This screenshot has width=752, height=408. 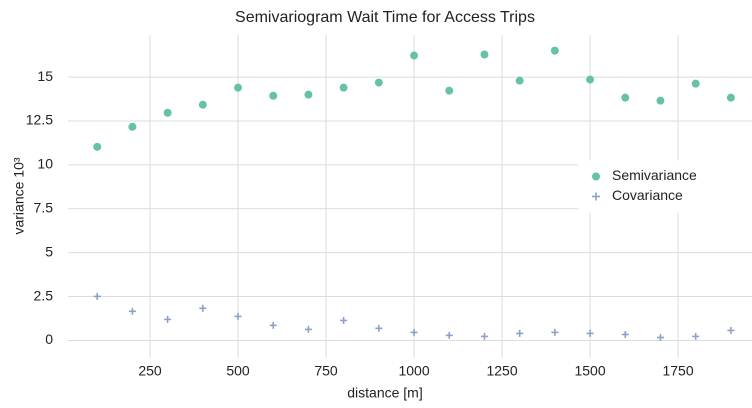 I want to click on y-tick-label: 10, so click(x=45, y=164).